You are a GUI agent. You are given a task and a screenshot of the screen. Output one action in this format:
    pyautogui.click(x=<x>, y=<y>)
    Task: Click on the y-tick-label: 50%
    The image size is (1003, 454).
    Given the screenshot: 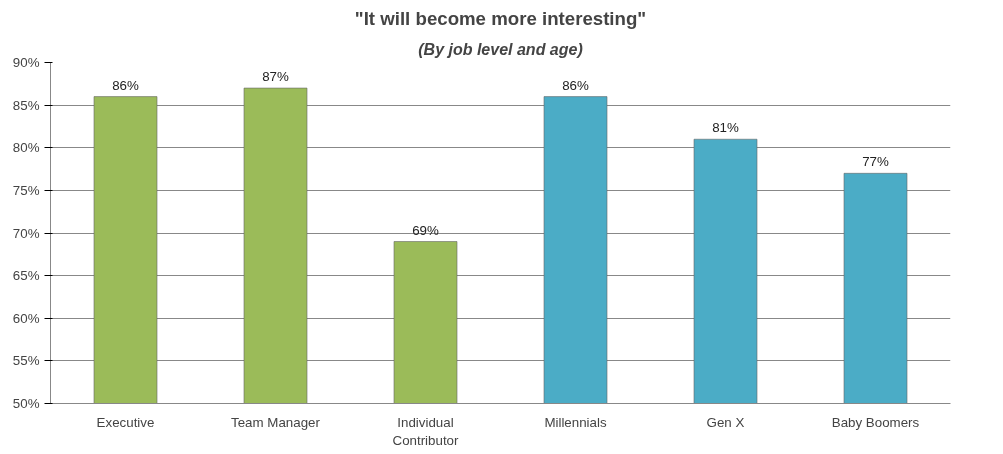 What is the action you would take?
    pyautogui.click(x=26, y=403)
    